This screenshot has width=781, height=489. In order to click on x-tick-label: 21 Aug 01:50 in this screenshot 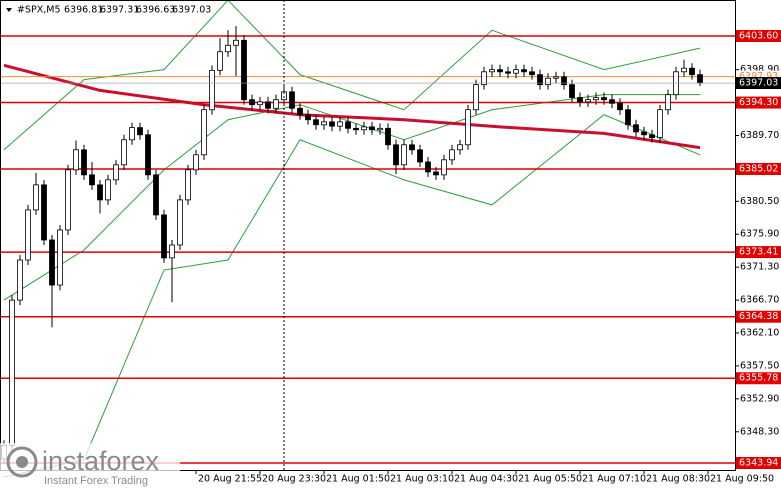, I will do `click(358, 479)`.